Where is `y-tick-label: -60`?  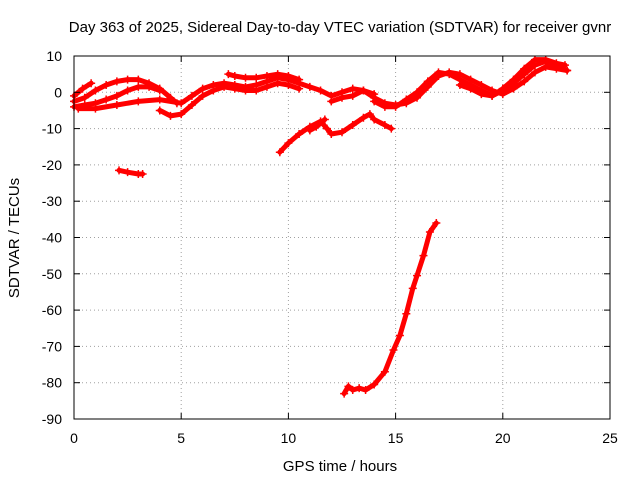
y-tick-label: -60 is located at coordinates (52, 310).